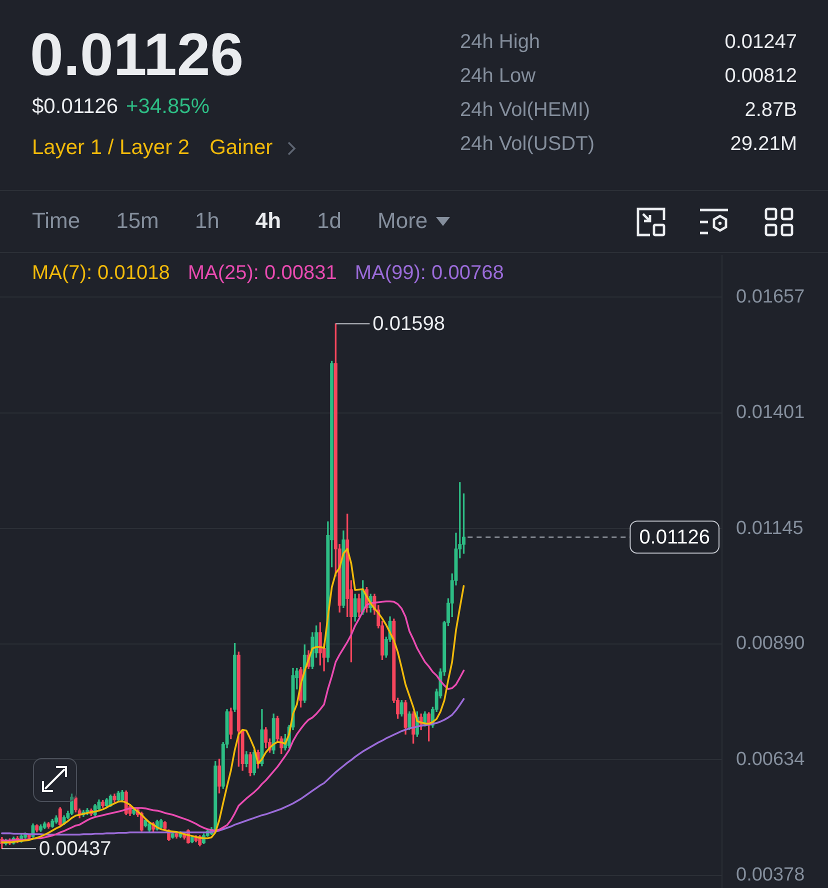  I want to click on text: $0.01126, so click(75, 107).